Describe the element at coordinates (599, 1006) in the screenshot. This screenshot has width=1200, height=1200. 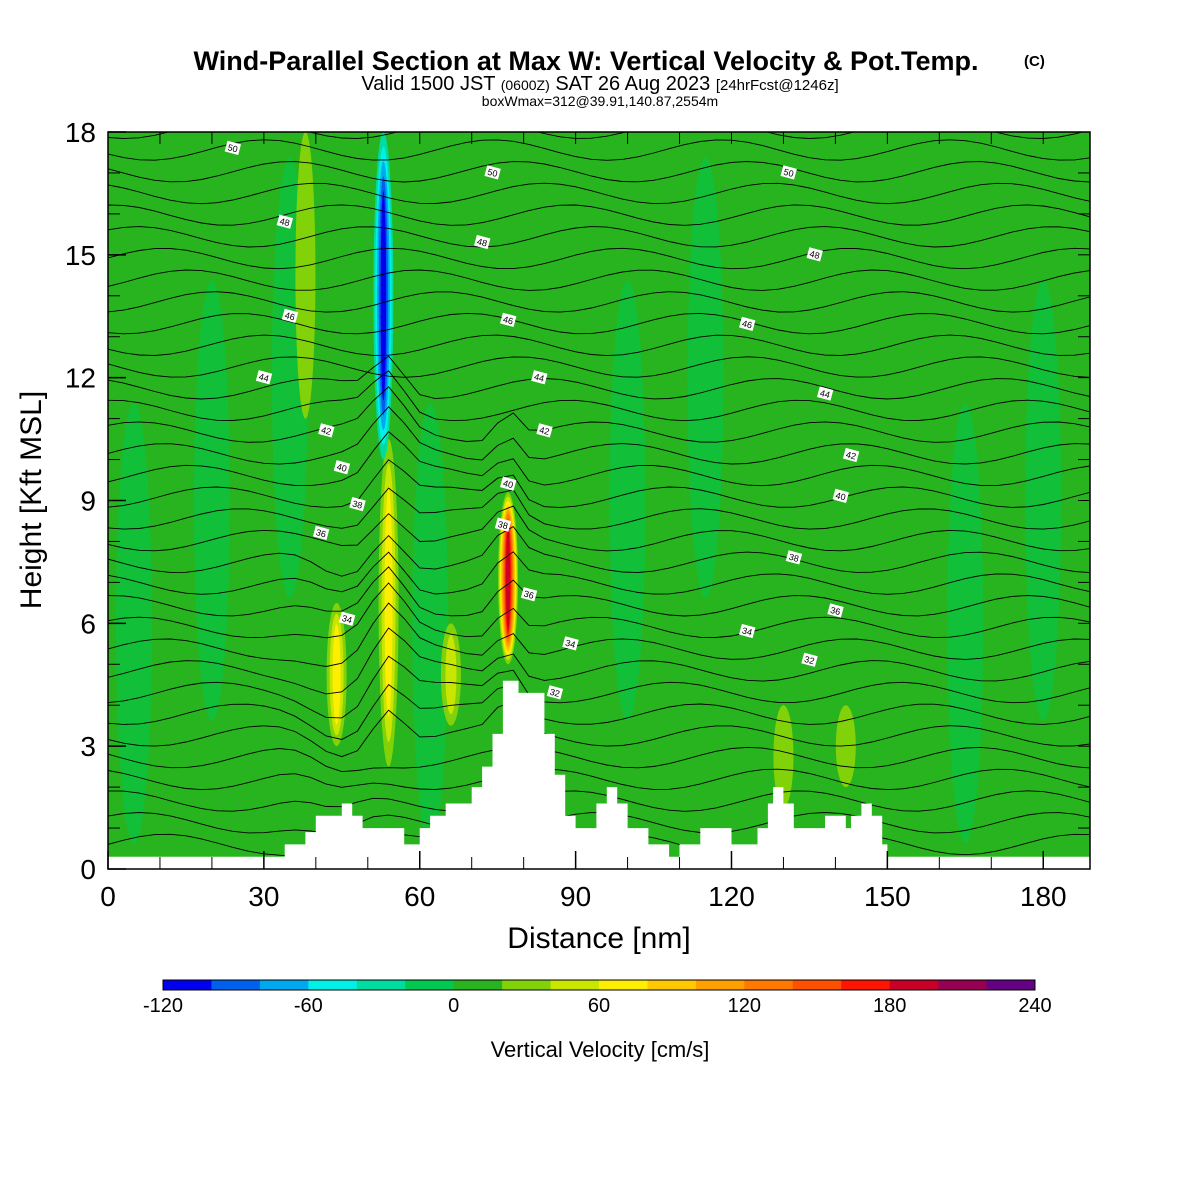
I see `colorbar-tick-label: 60` at that location.